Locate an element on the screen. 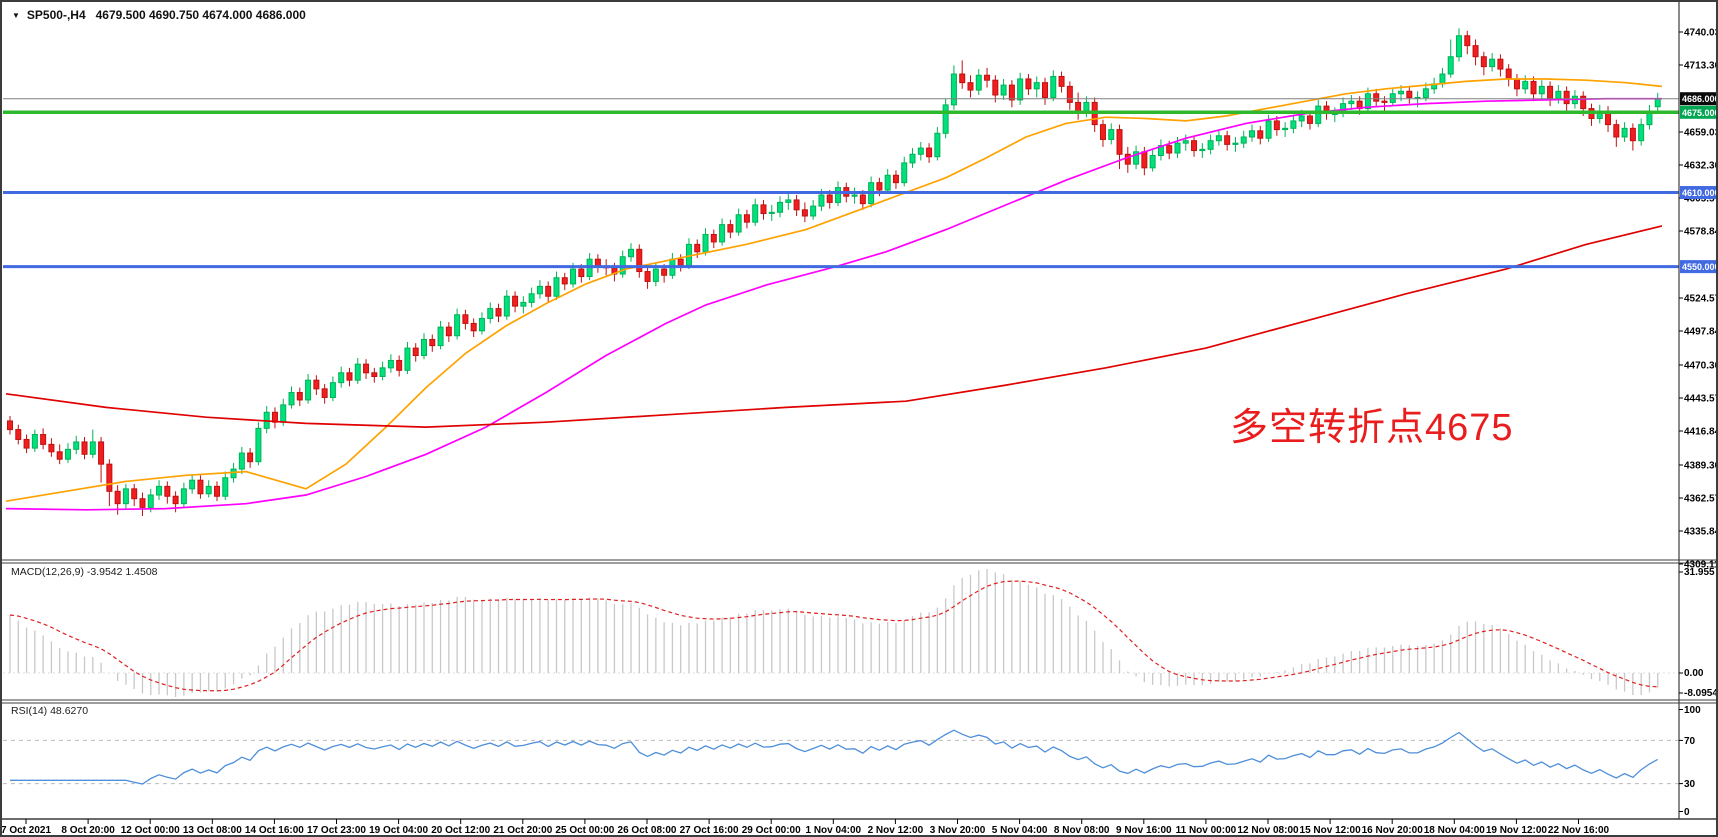 This screenshot has height=837, width=1718. price-badge-label: 4675.000 is located at coordinates (1699, 113).